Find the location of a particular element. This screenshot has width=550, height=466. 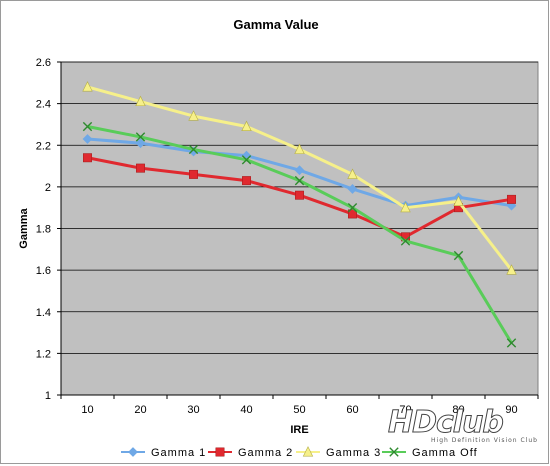

hdclub-watermark: HDclub High Definition Vision Club is located at coordinates (463, 431).